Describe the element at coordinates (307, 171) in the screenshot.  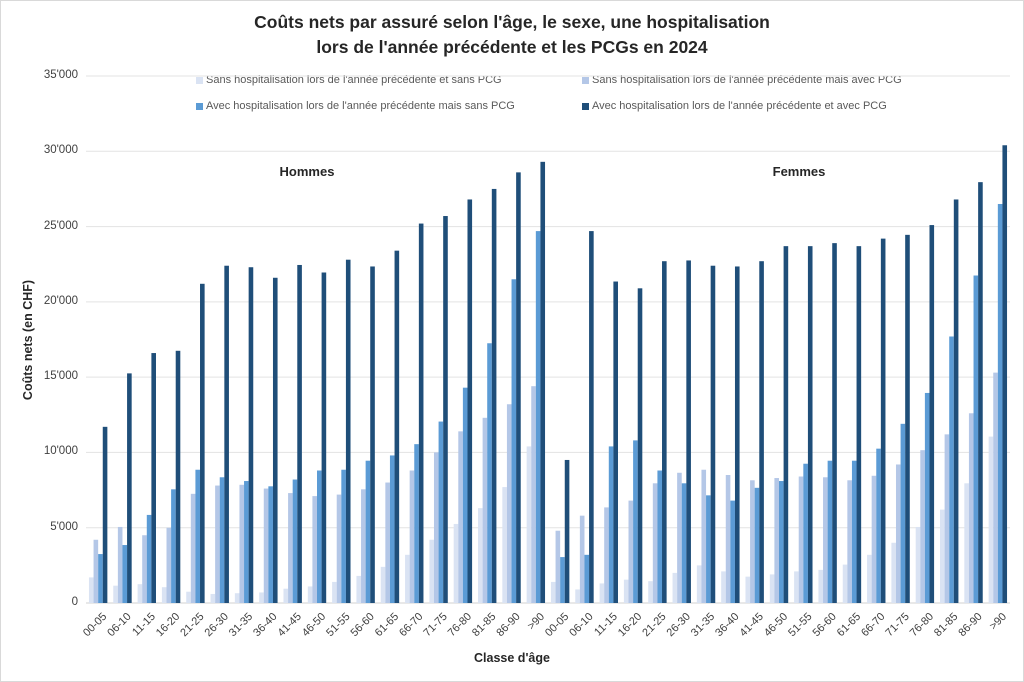
I see `group-label-hommes: Hommes` at that location.